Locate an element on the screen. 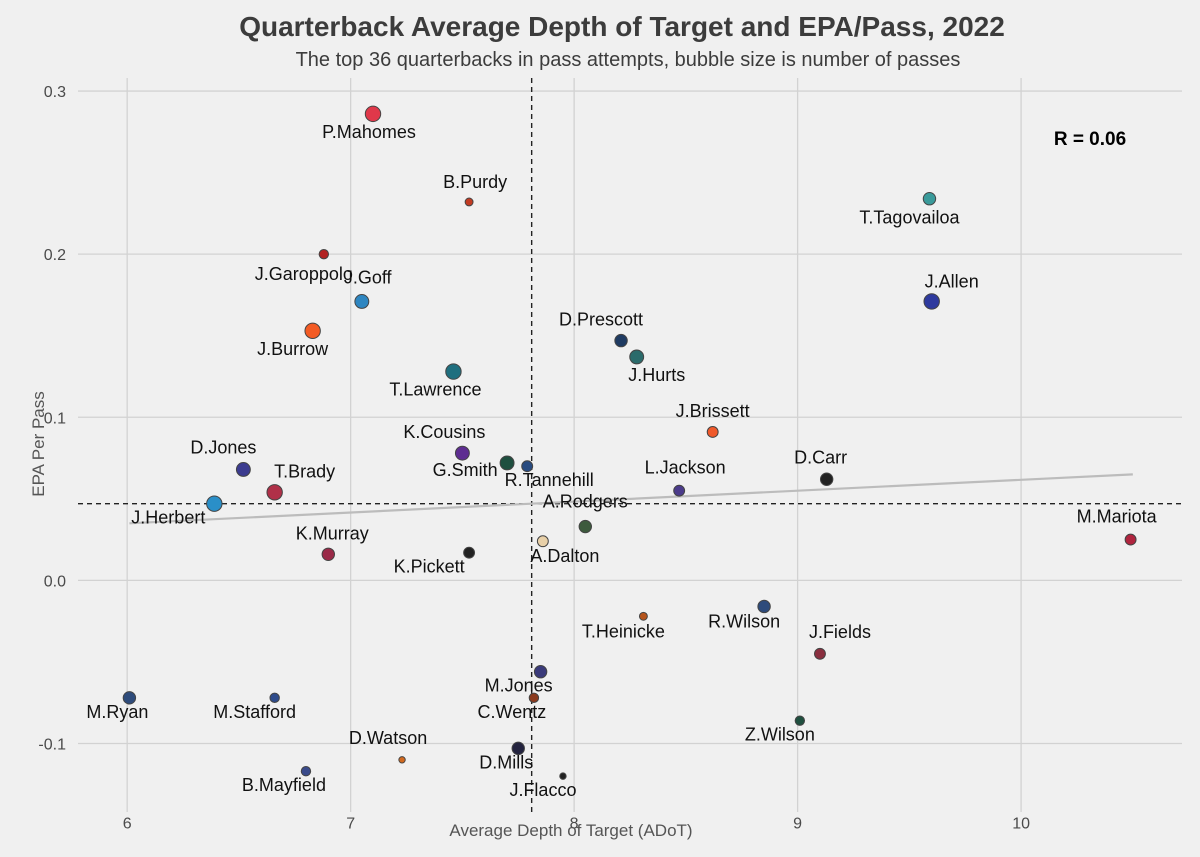  point-label: K.Pickett is located at coordinates (429, 567).